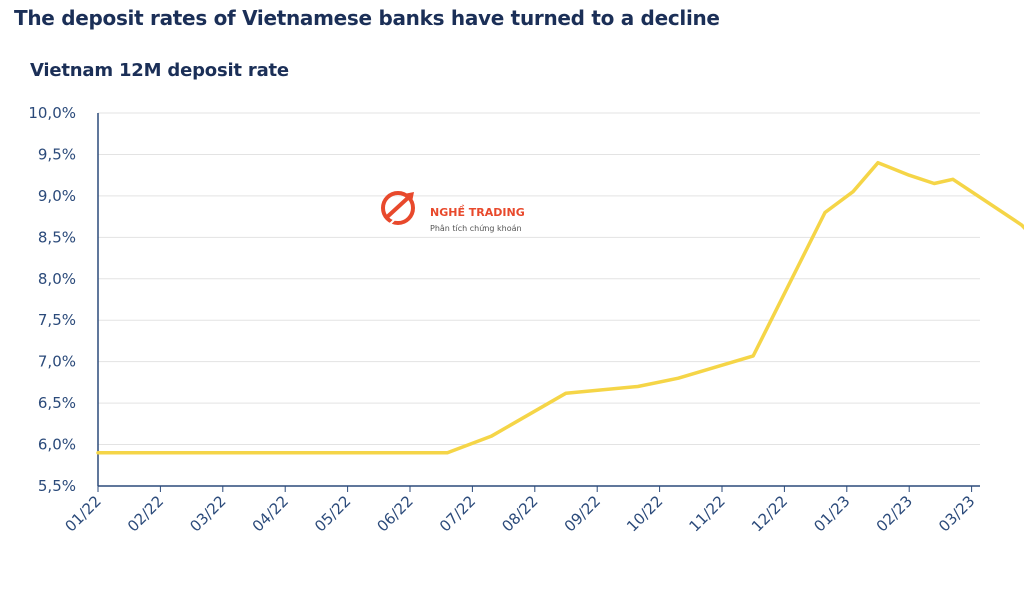  Describe the element at coordinates (57, 445) in the screenshot. I see `y-tick-label: 6,0%` at that location.